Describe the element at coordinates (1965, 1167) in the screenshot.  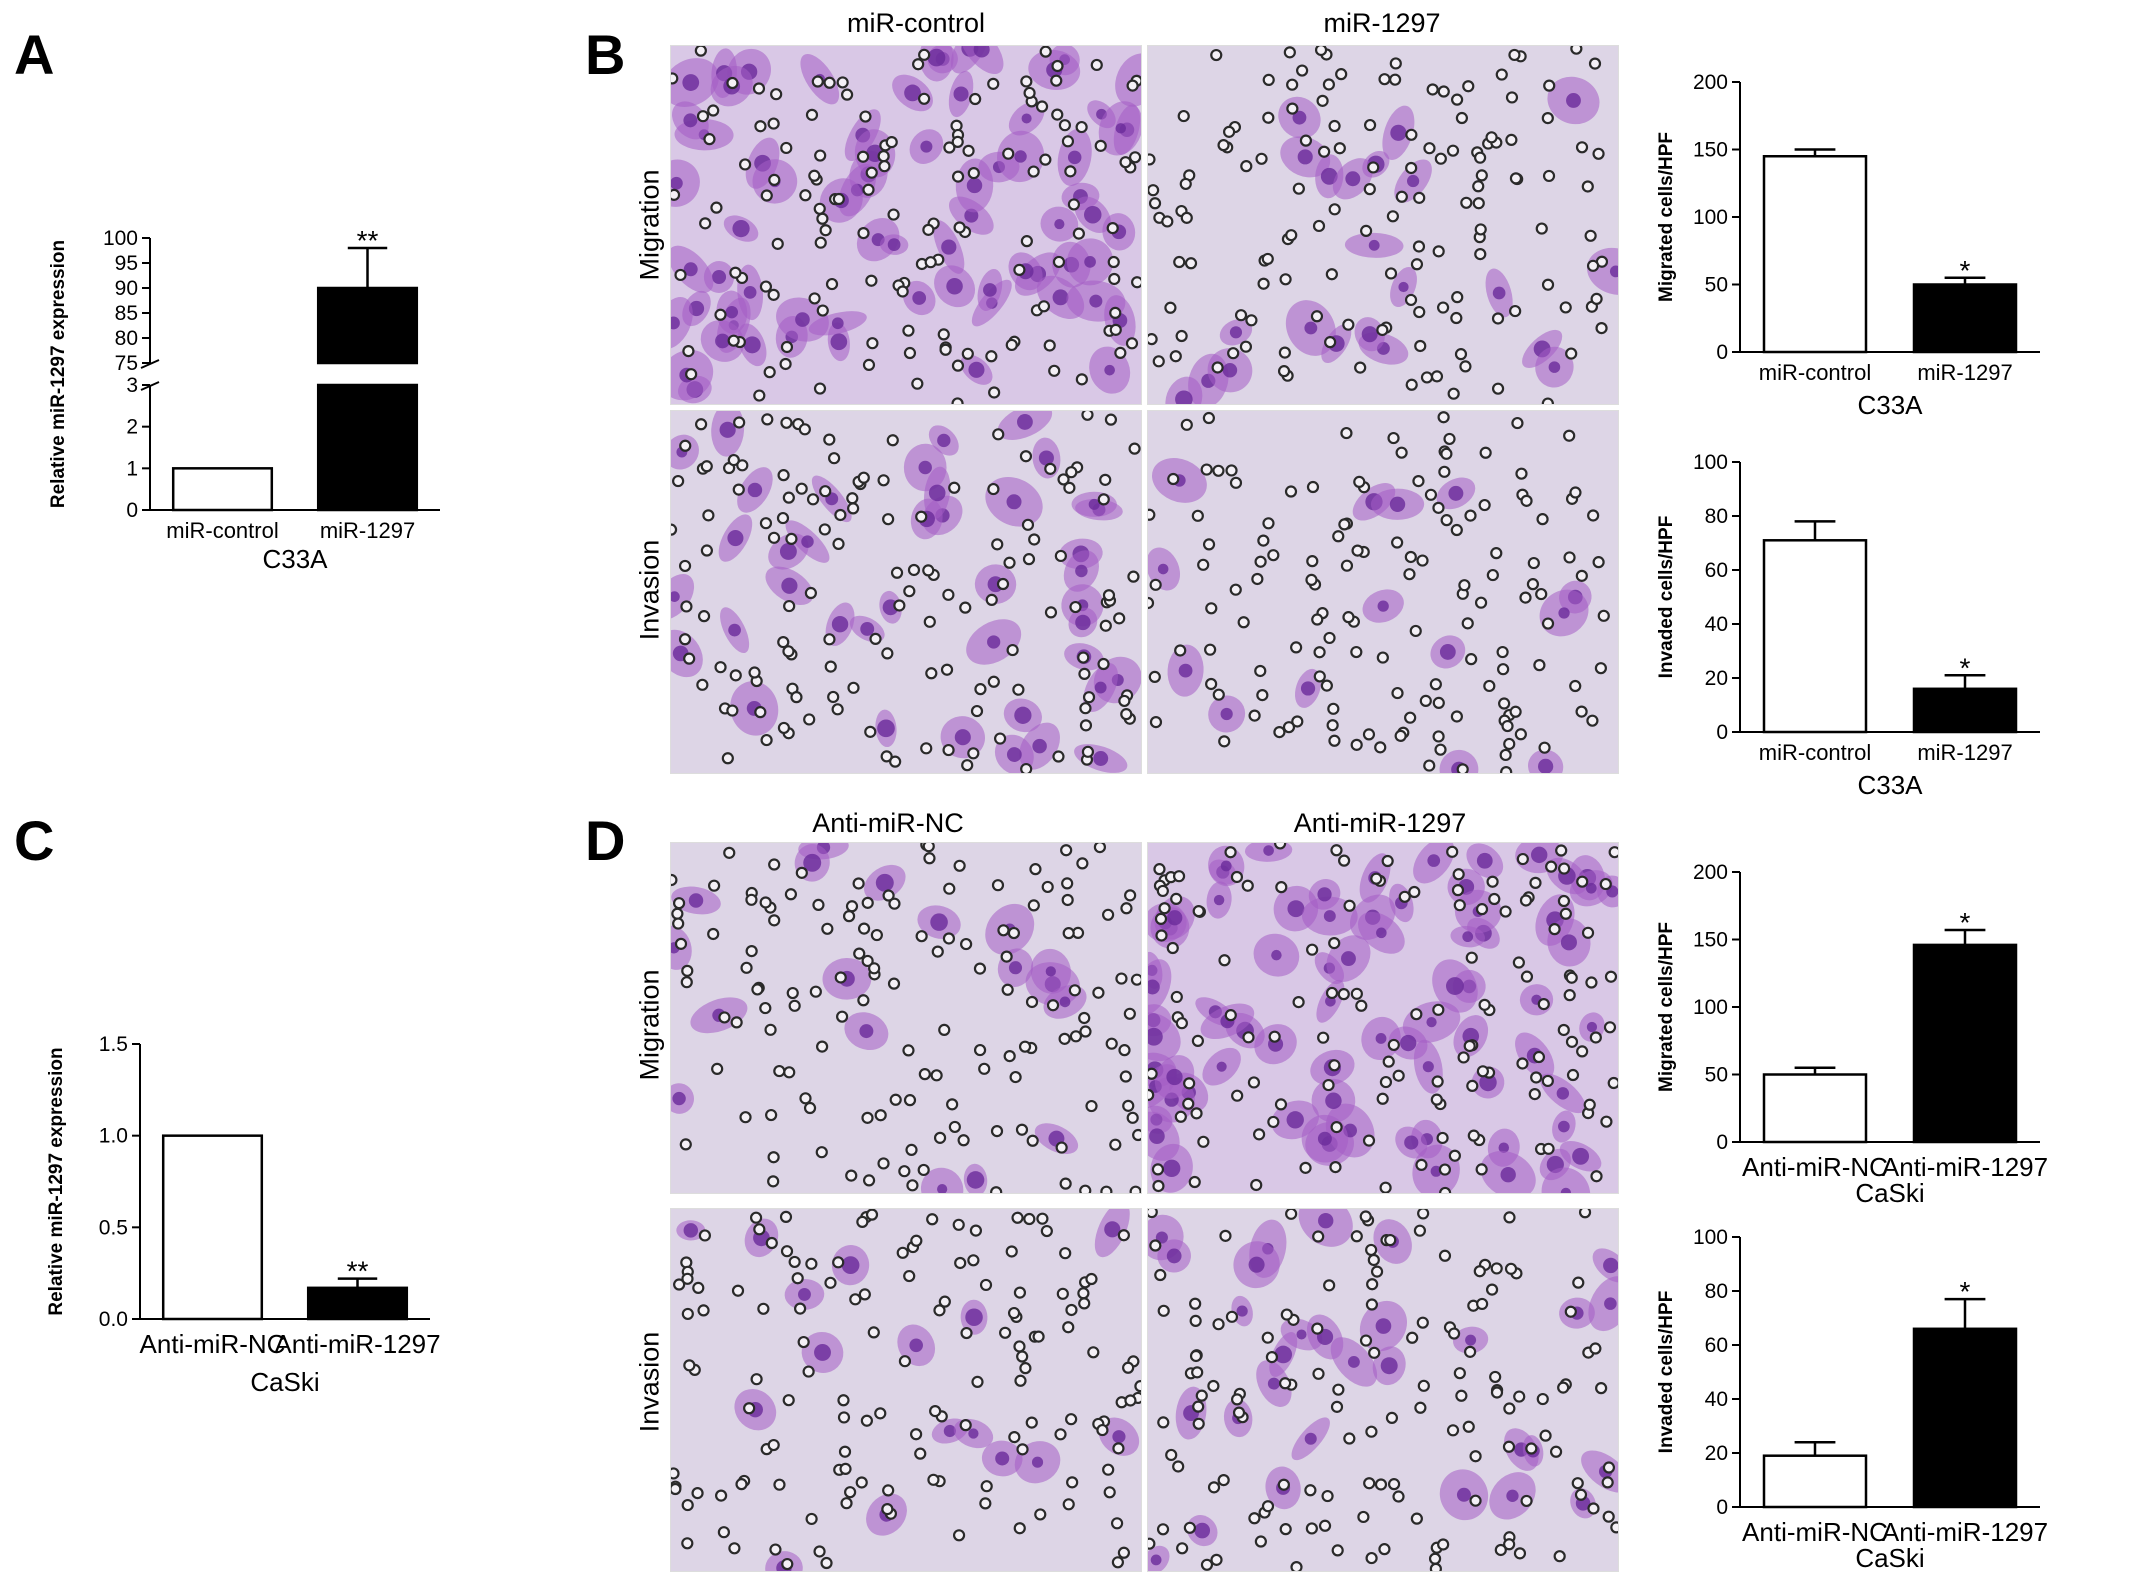
I see `category-label: Anti-miR-1297` at that location.